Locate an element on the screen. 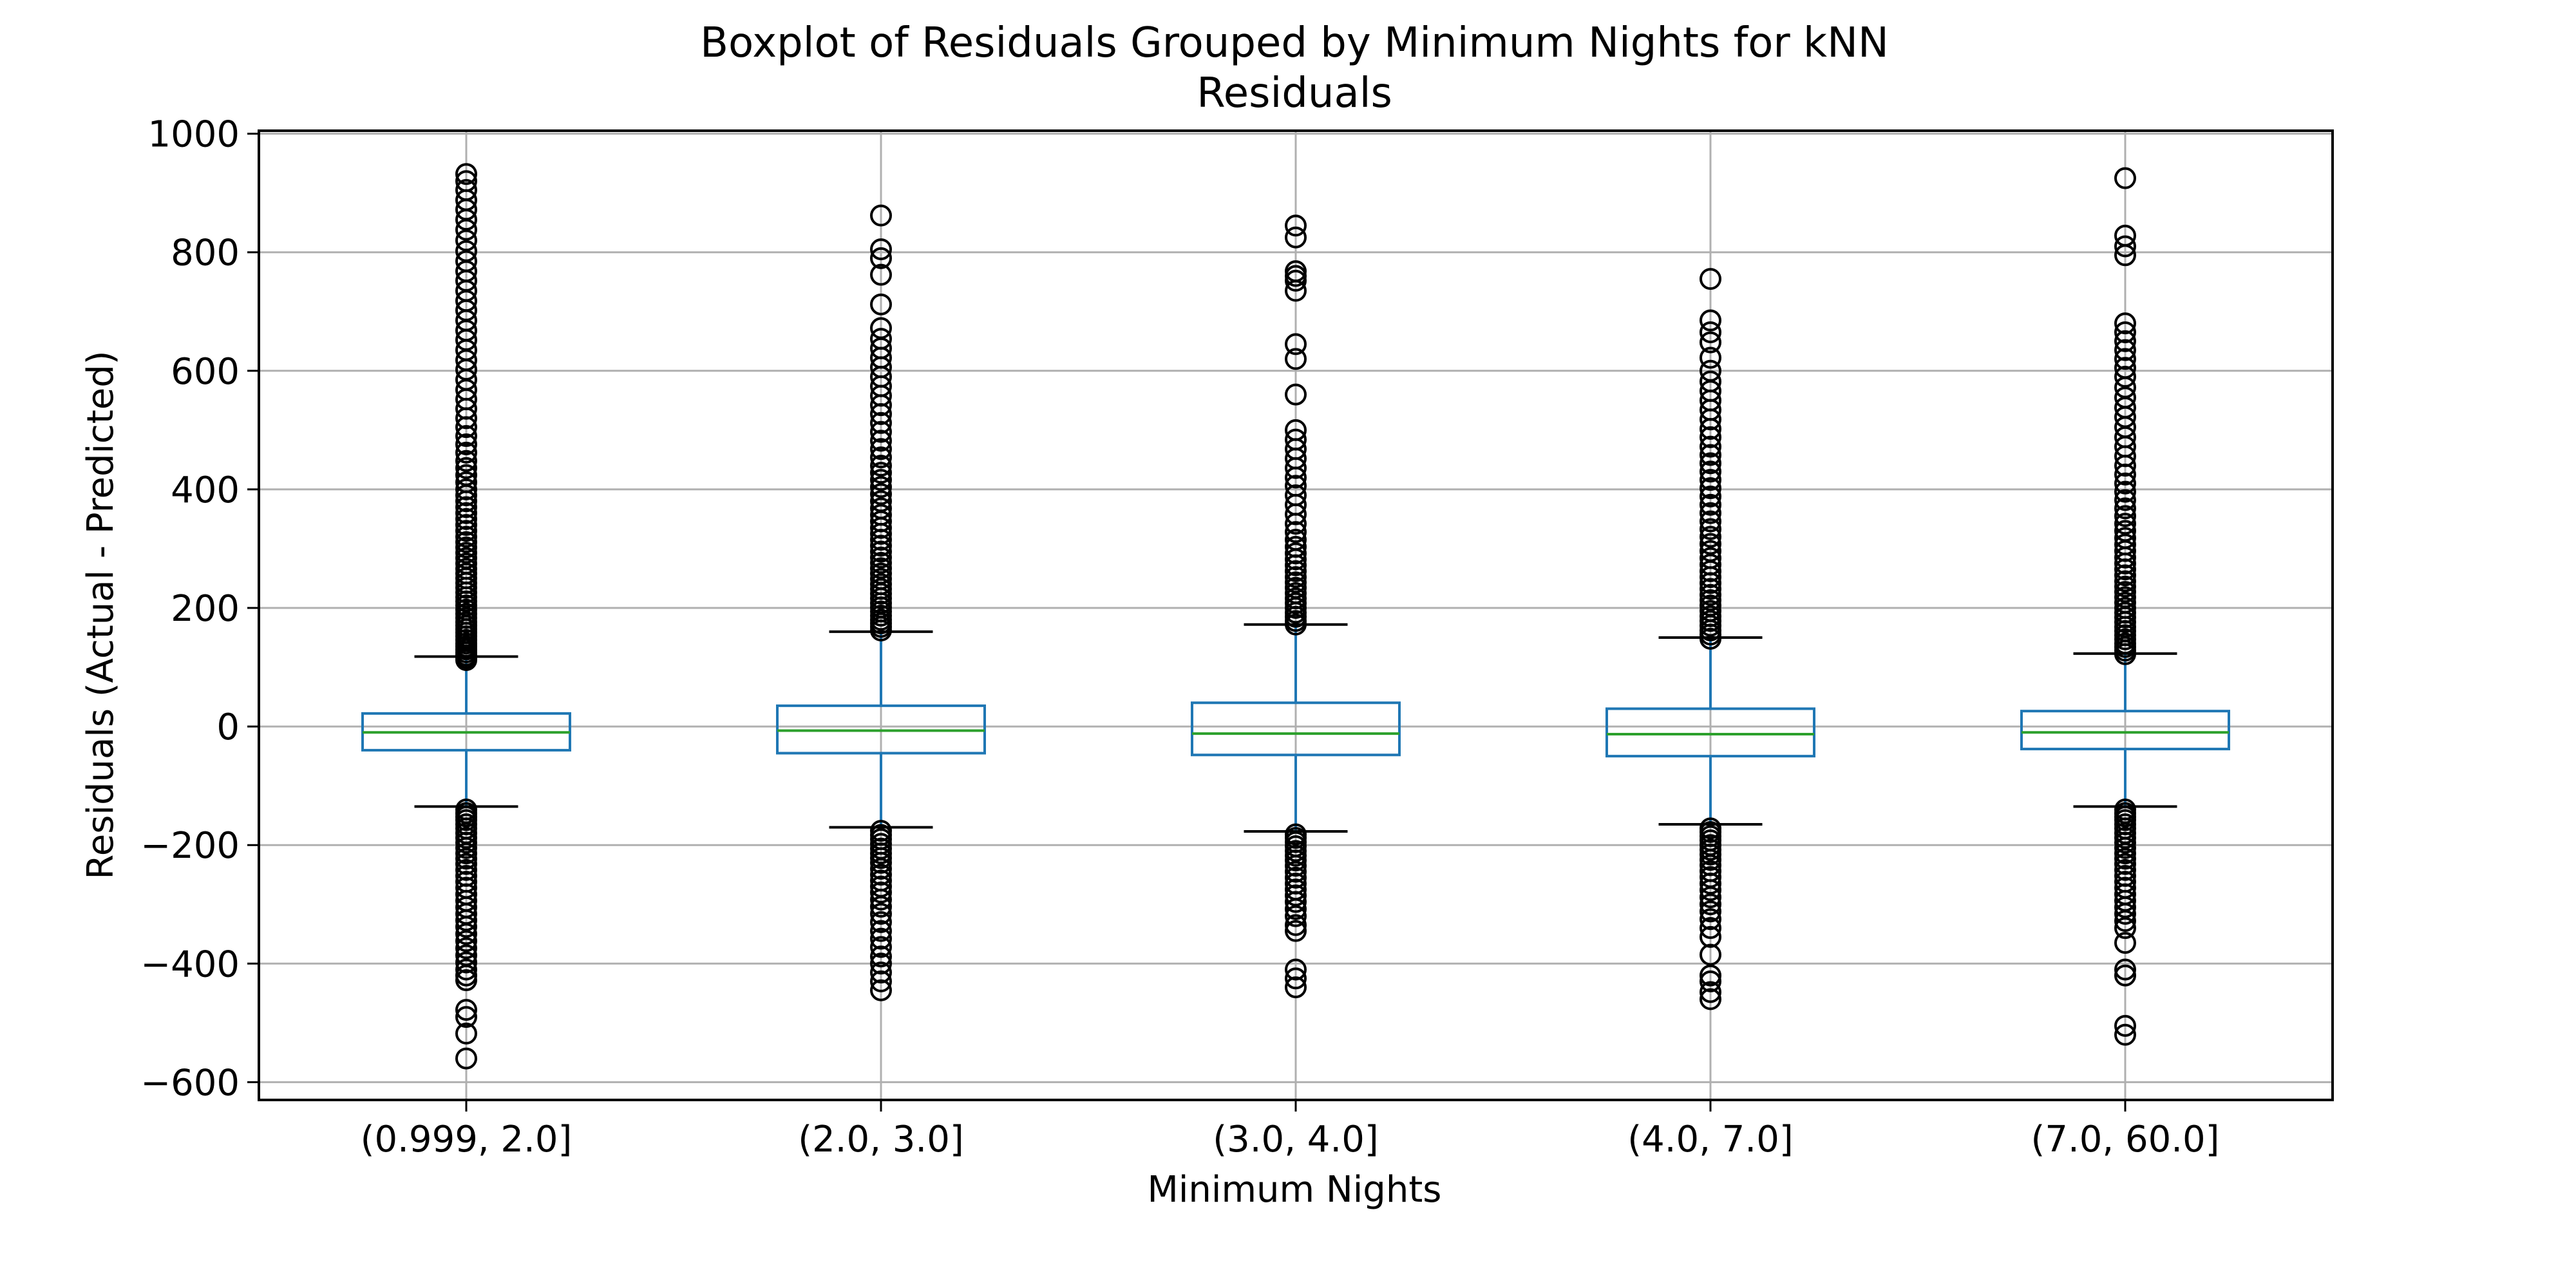  x-tick-label: (2.0, 3.0] is located at coordinates (880, 1139).